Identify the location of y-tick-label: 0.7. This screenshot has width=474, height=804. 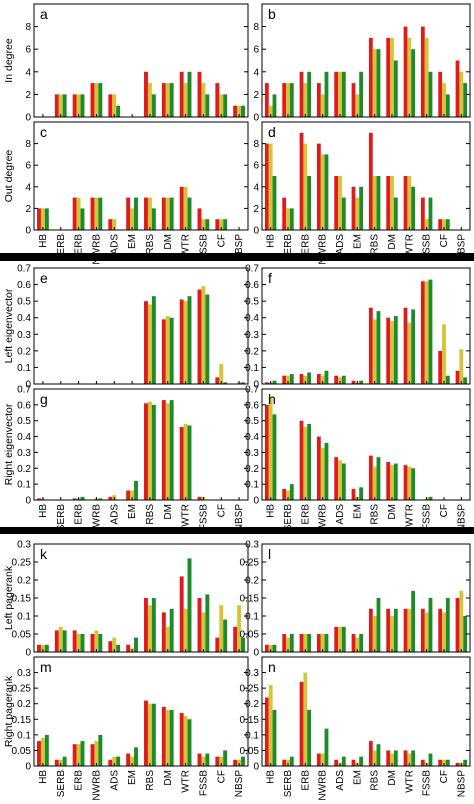
(252, 390).